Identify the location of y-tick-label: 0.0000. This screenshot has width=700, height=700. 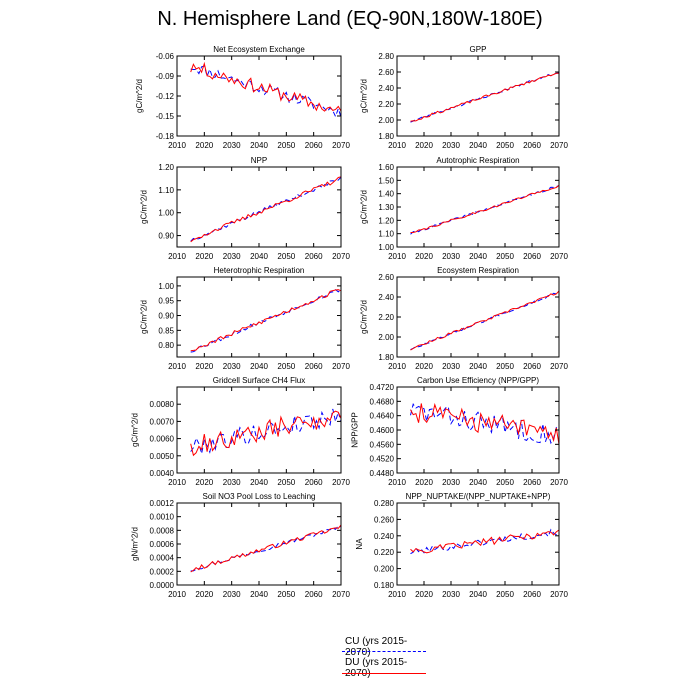
(162, 585).